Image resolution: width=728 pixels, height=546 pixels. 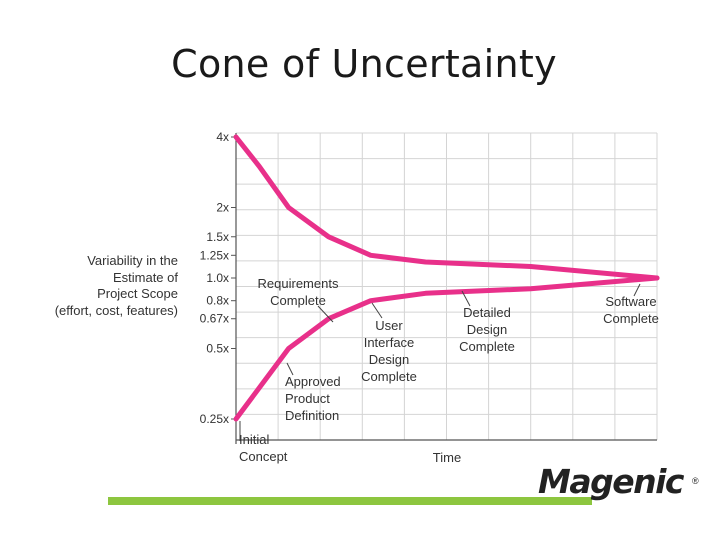 I want to click on y-axis-label-line: Estimate of, so click(x=145, y=277).